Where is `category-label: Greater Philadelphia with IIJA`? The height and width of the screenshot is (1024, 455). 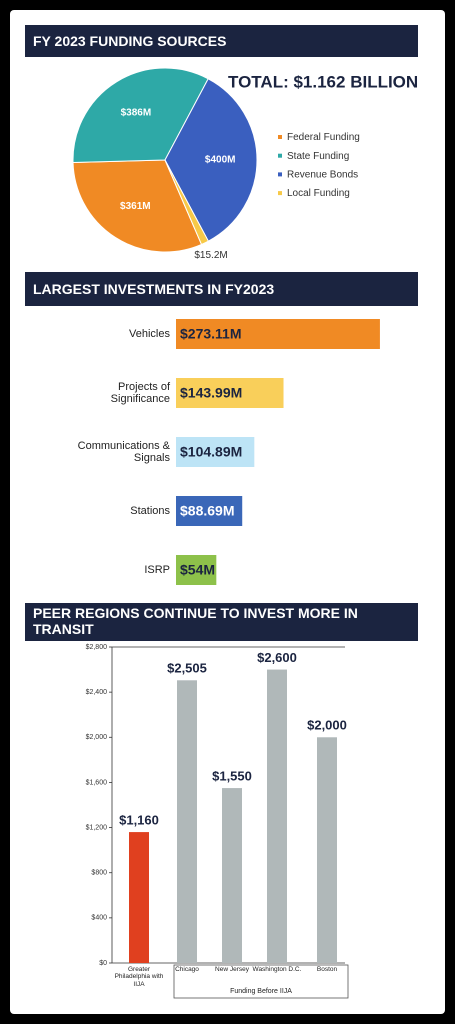 category-label: Greater Philadelphia with IIJA is located at coordinates (139, 977).